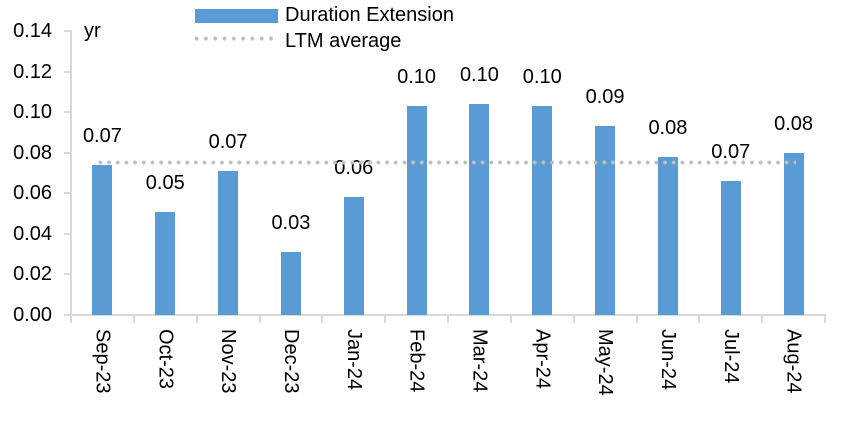 The image size is (852, 422). What do you see at coordinates (32, 31) in the screenshot?
I see `y-axis-tick-label: 0.14` at bounding box center [32, 31].